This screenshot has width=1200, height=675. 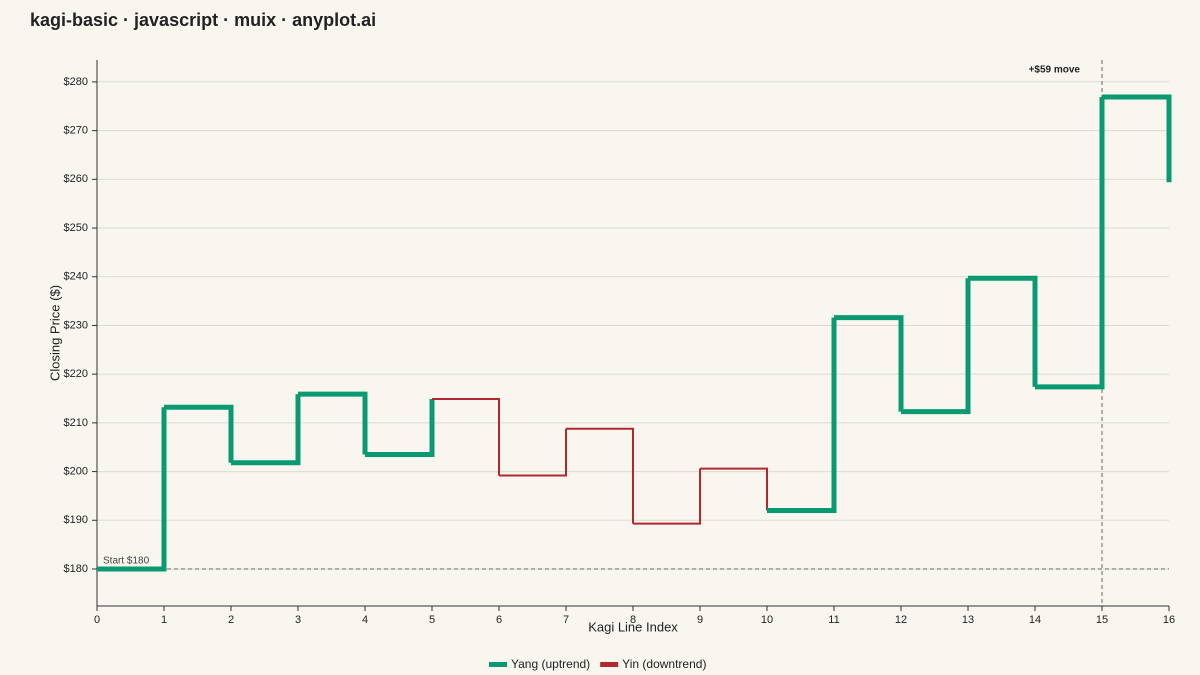 What do you see at coordinates (76, 228) in the screenshot?
I see `y-tick-label: $250` at bounding box center [76, 228].